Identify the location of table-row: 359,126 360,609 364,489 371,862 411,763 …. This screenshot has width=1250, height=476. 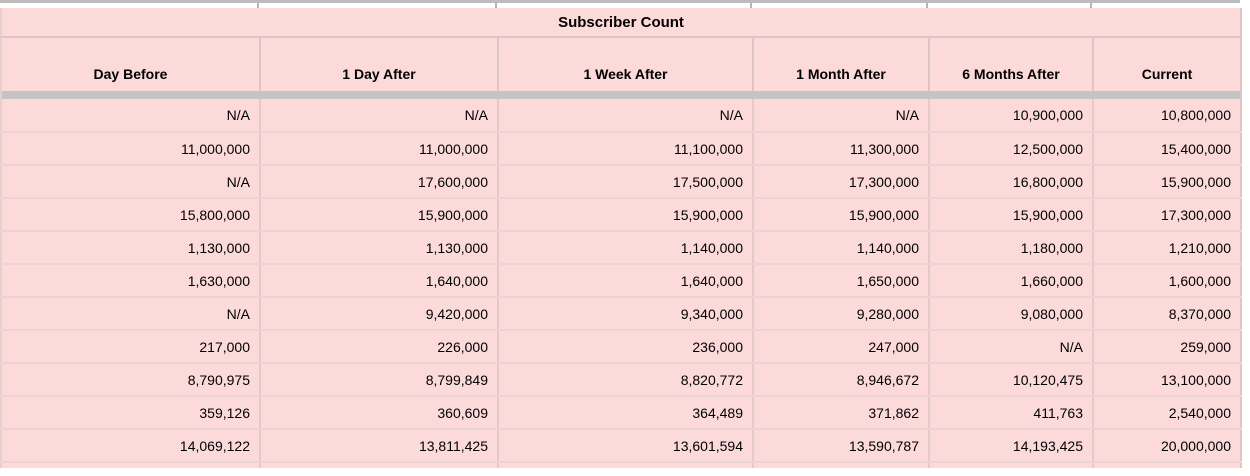
(621, 413).